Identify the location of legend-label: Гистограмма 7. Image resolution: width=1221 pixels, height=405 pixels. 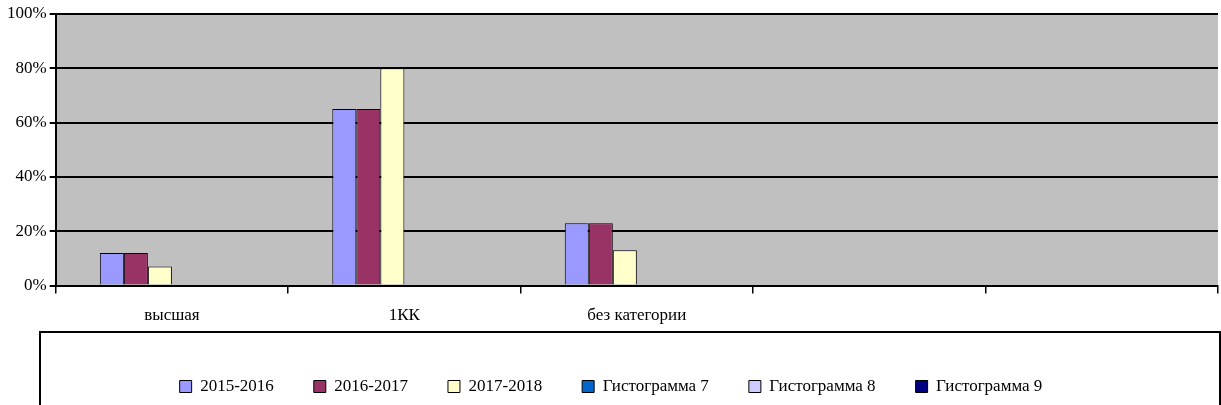
(656, 385).